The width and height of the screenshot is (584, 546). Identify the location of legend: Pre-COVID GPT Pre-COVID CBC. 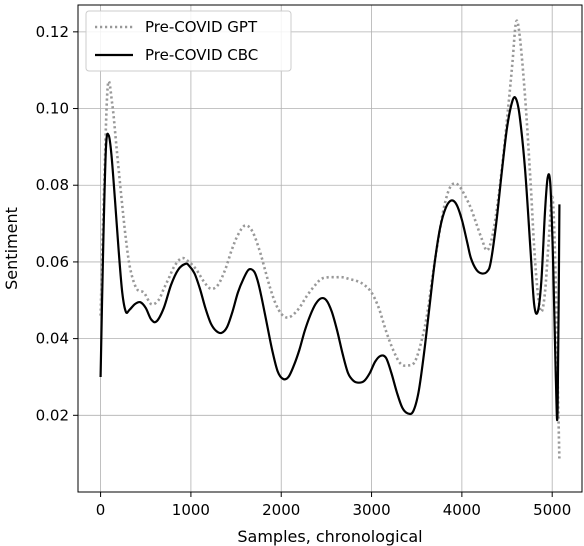
(188, 41).